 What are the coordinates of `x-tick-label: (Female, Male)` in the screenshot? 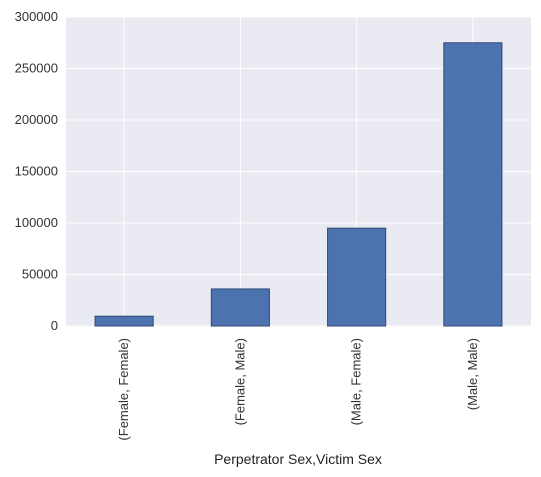 It's located at (239, 381).